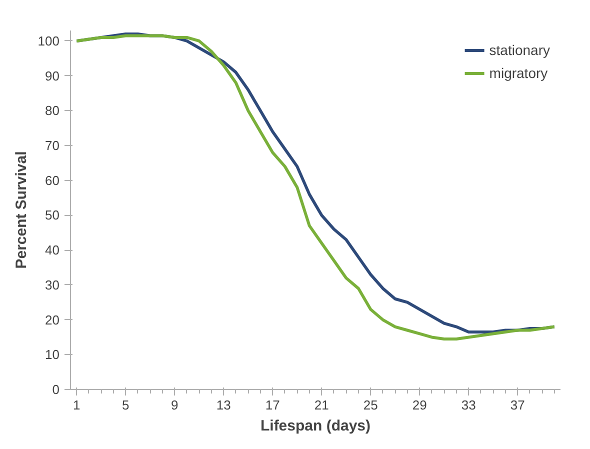 The height and width of the screenshot is (449, 590). I want to click on y-tick-label: 60, so click(52, 180).